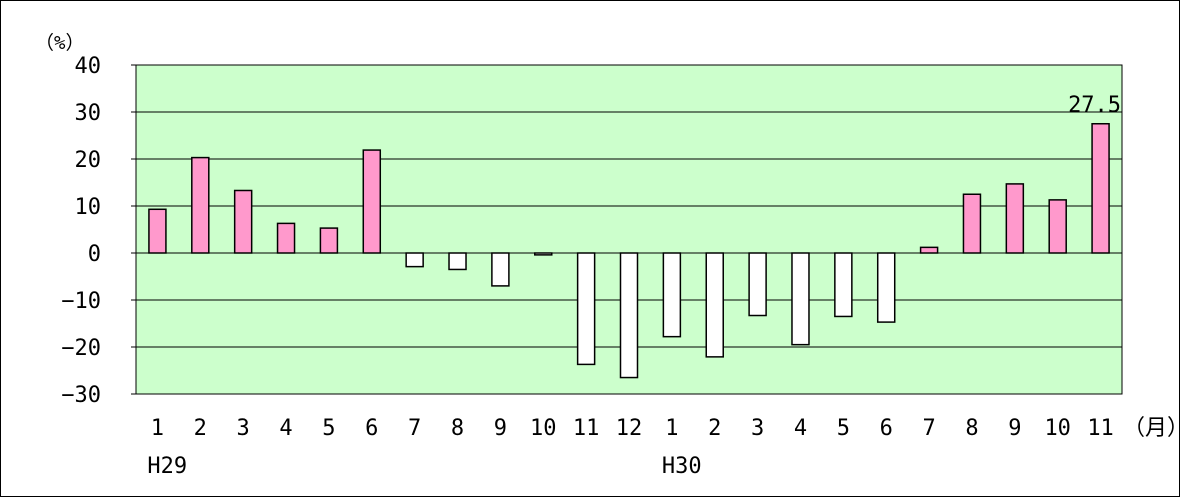 This screenshot has height=498, width=1180. What do you see at coordinates (59, 43) in the screenshot?
I see `y-axis-unit-label: （%）` at bounding box center [59, 43].